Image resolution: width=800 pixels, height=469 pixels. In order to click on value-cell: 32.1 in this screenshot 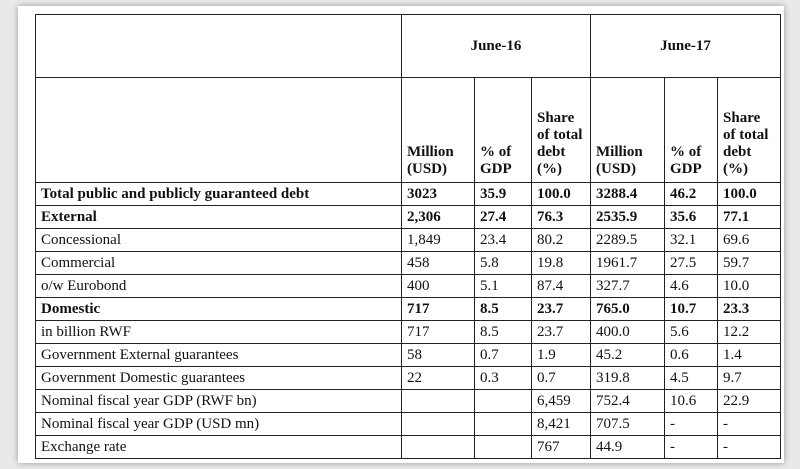, I will do `click(691, 240)`.